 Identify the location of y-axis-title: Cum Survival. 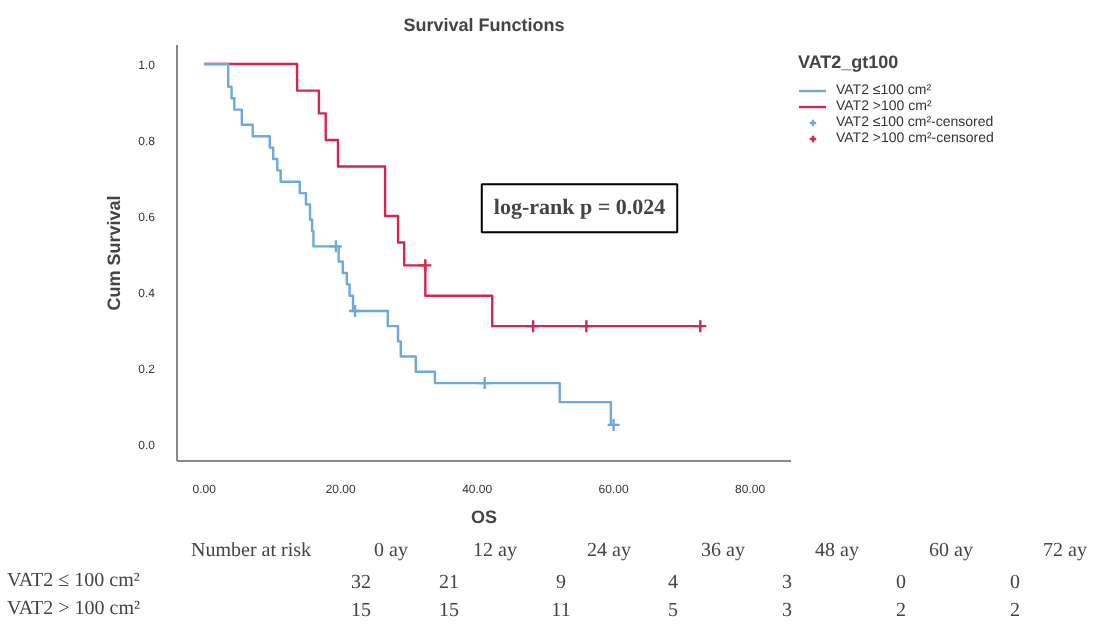
(114, 253).